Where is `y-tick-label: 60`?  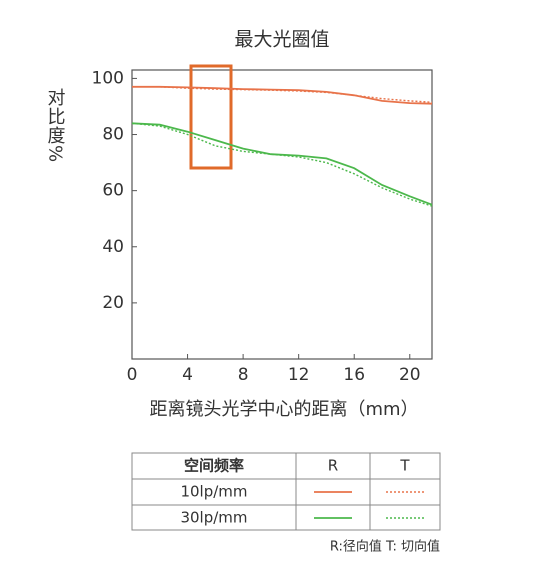
y-tick-label: 60 is located at coordinates (113, 191).